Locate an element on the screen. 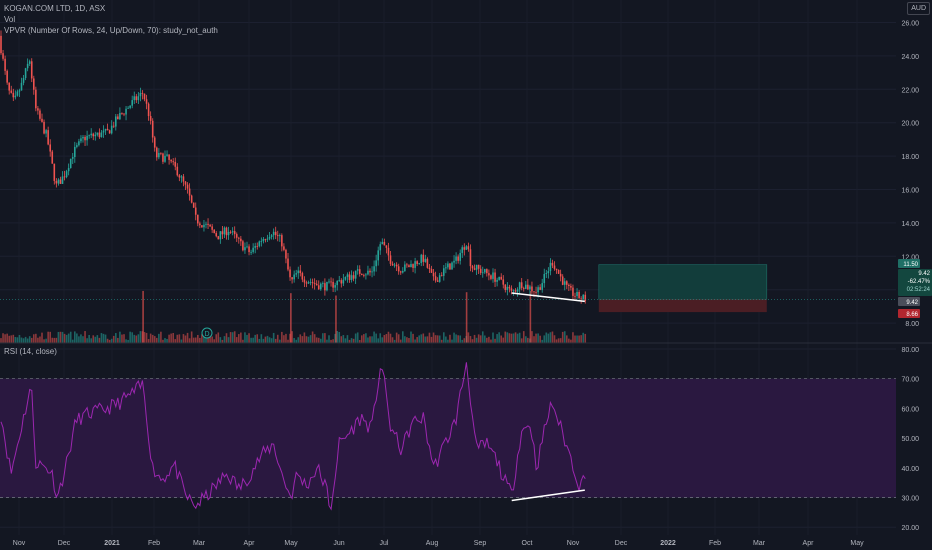 Image resolution: width=932 pixels, height=550 pixels. dividend-event-marker: D is located at coordinates (207, 333).